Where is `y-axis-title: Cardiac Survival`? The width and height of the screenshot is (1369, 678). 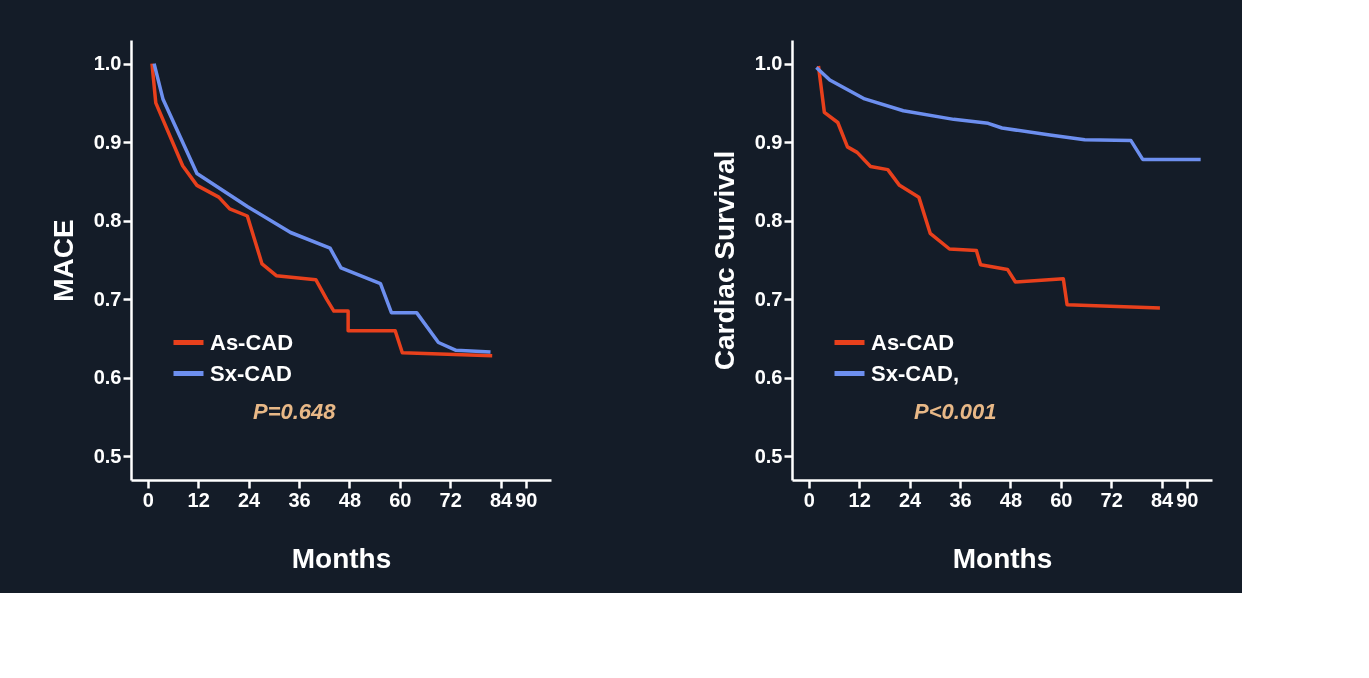
y-axis-title: Cardiac Survival is located at coordinates (724, 260).